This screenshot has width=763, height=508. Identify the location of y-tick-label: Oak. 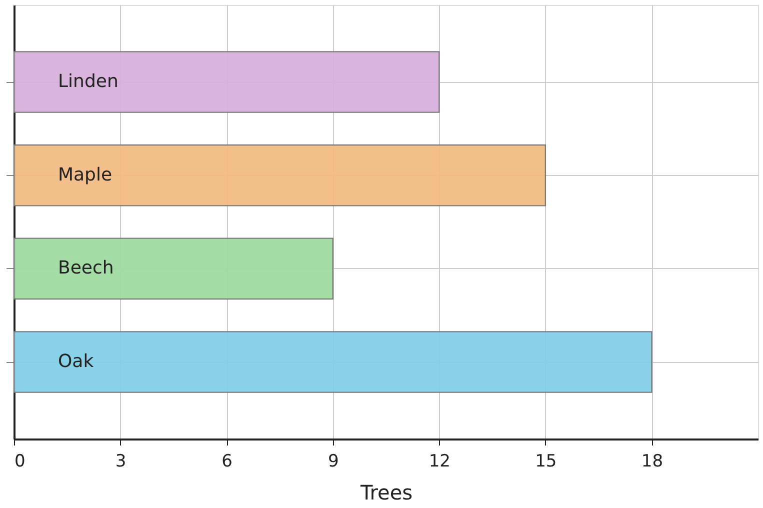
(76, 361).